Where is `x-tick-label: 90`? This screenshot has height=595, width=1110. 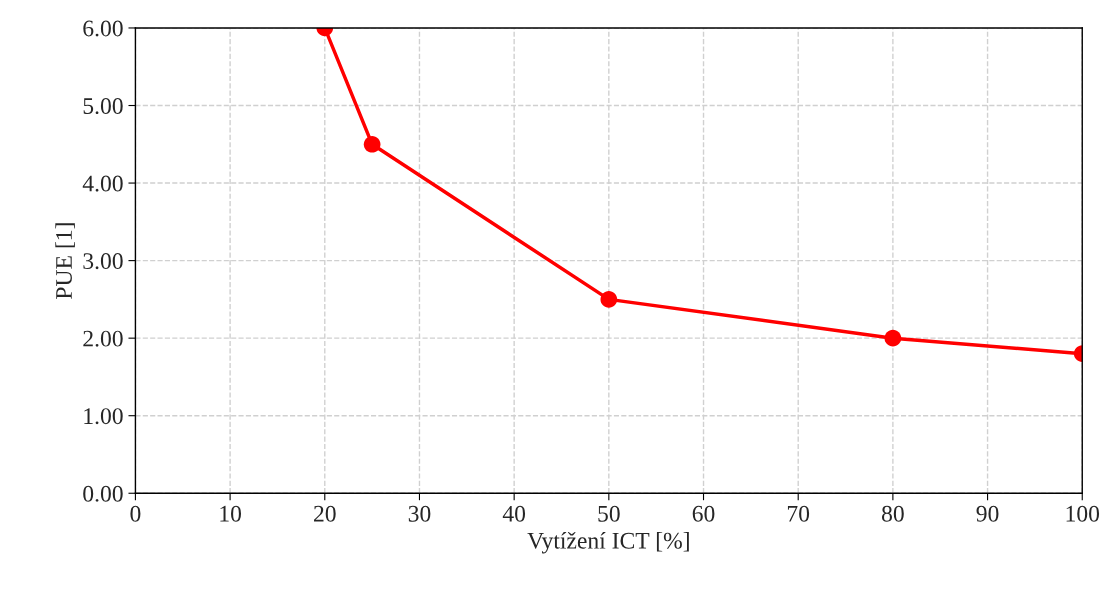
x-tick-label: 90 is located at coordinates (987, 513).